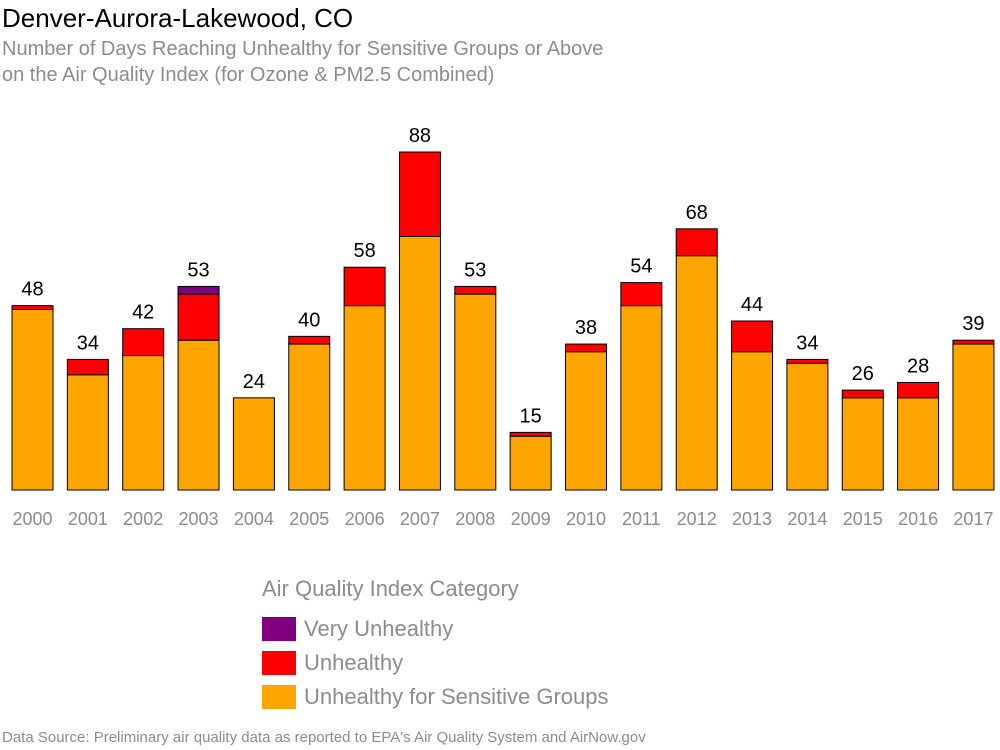  Describe the element at coordinates (32, 290) in the screenshot. I see `total-label-2000: 48` at that location.